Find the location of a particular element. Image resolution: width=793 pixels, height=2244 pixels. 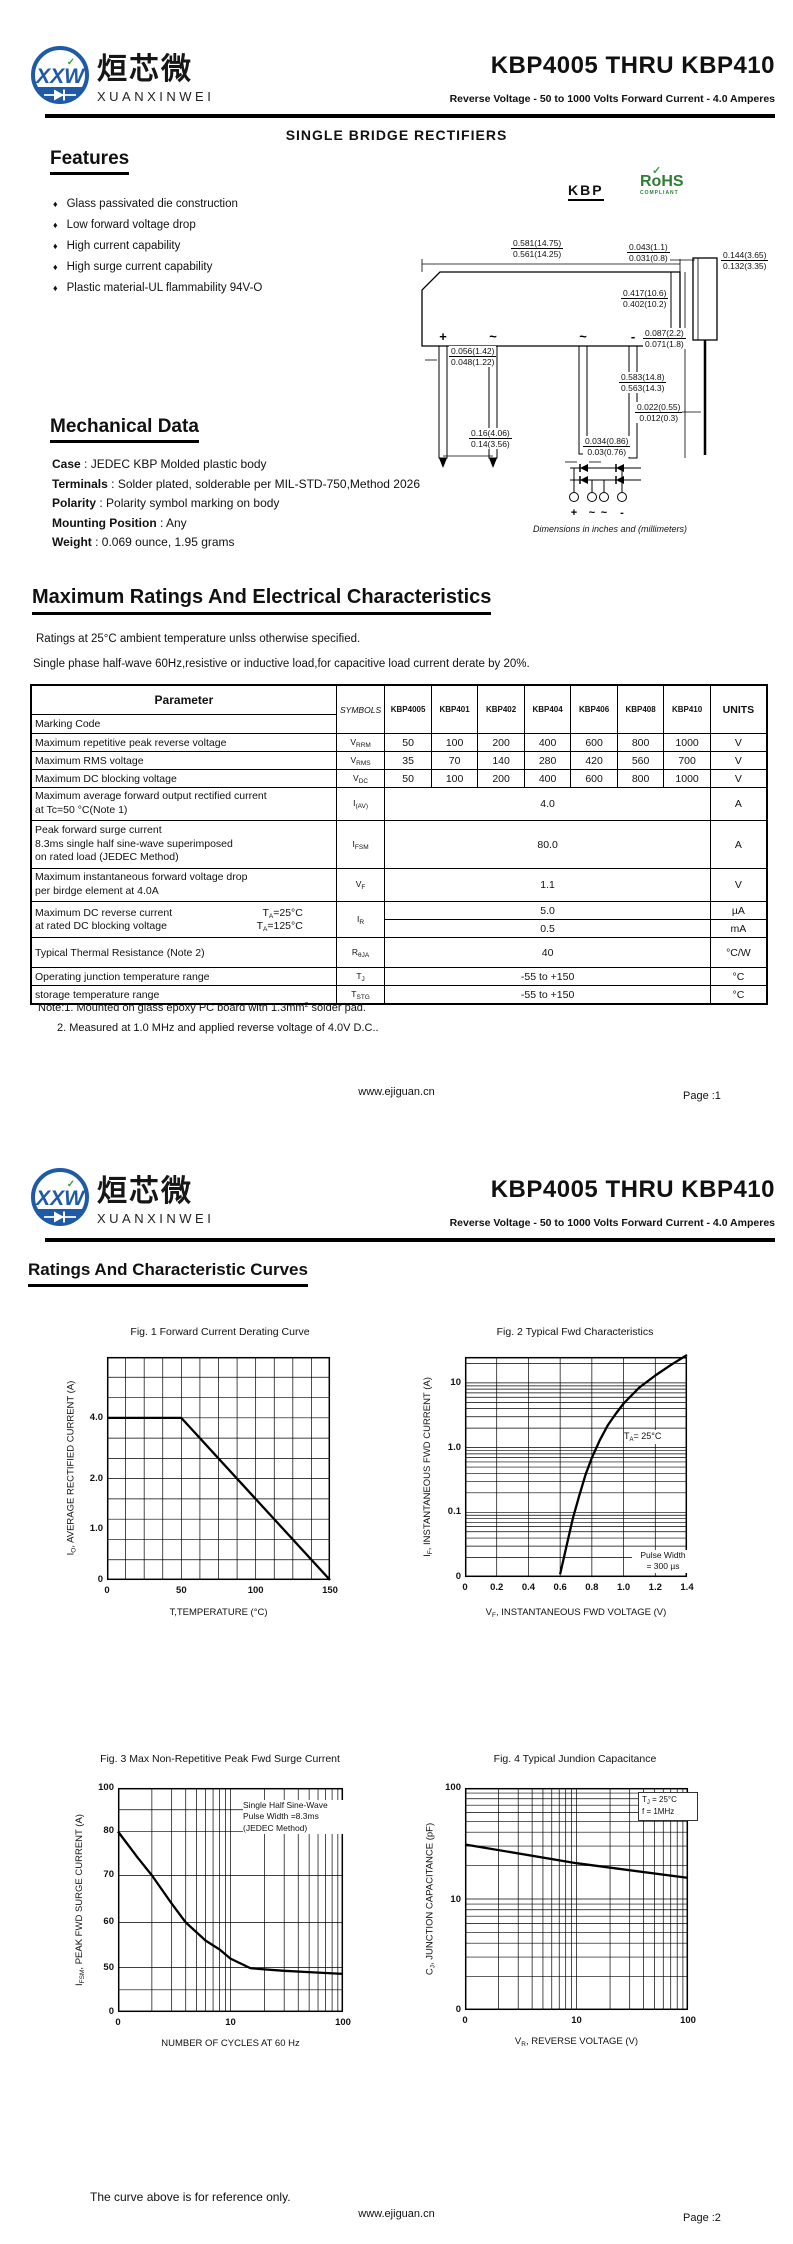

x-tick-label: 0.2 is located at coordinates (497, 1587).